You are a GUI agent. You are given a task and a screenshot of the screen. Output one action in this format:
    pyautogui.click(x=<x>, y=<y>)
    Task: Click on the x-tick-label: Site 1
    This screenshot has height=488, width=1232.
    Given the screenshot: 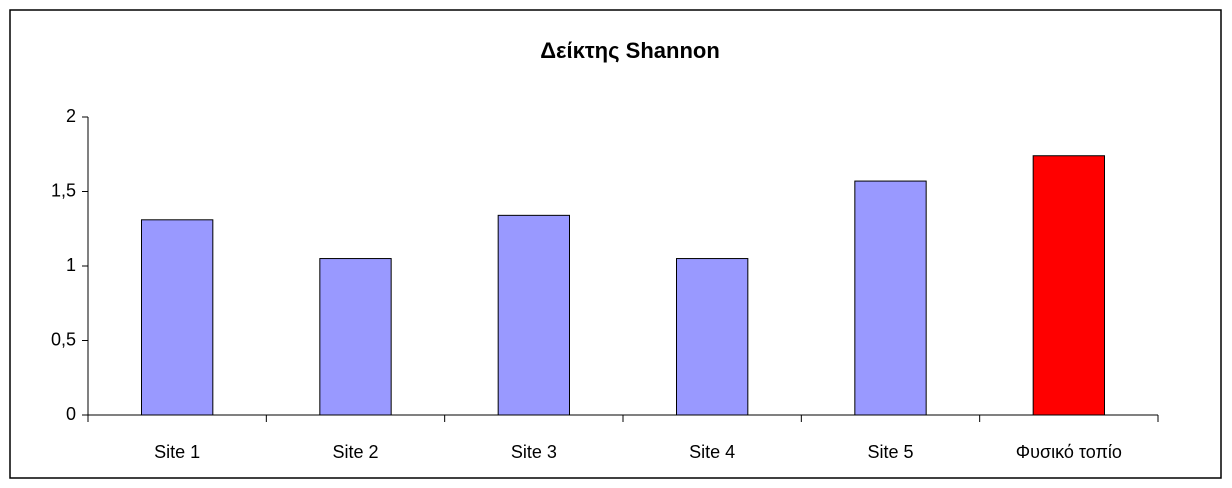 What is the action you would take?
    pyautogui.click(x=177, y=452)
    